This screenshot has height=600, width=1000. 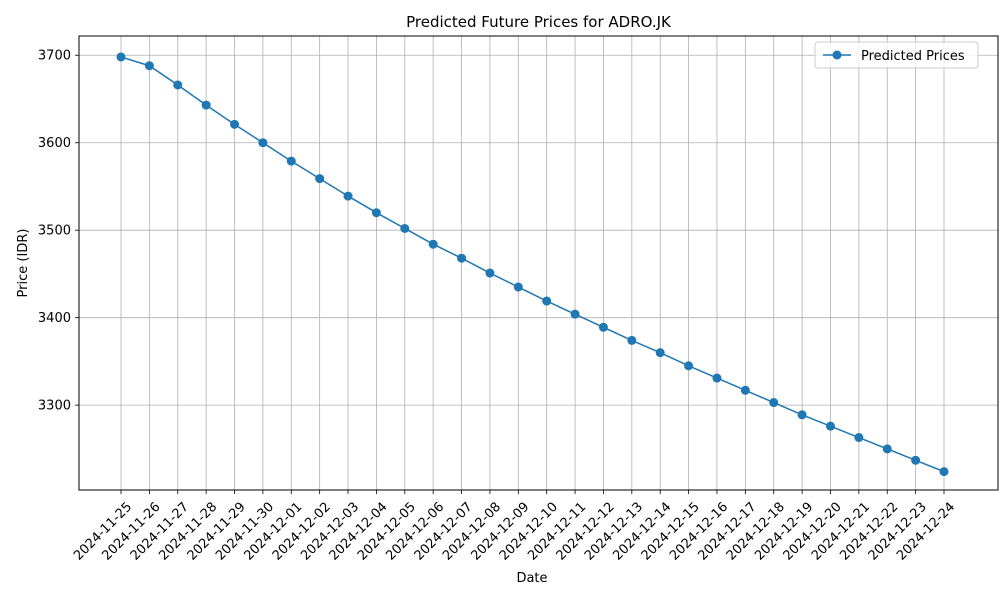 I want to click on legend-box, so click(x=896, y=55).